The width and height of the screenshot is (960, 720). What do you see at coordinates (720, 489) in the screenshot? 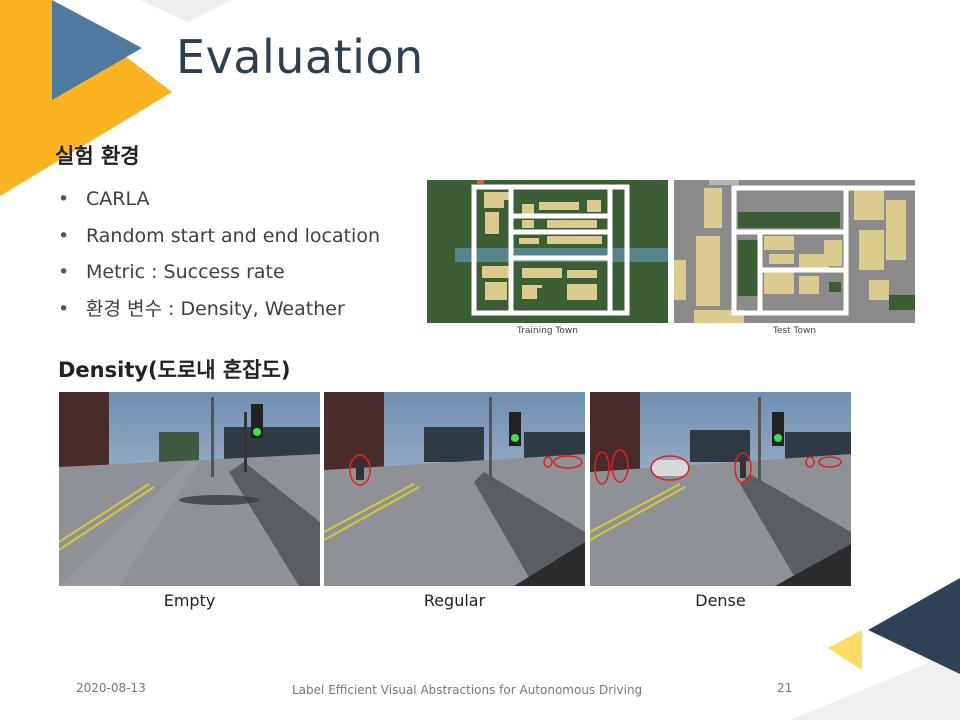
I see `scene-dense-image` at bounding box center [720, 489].